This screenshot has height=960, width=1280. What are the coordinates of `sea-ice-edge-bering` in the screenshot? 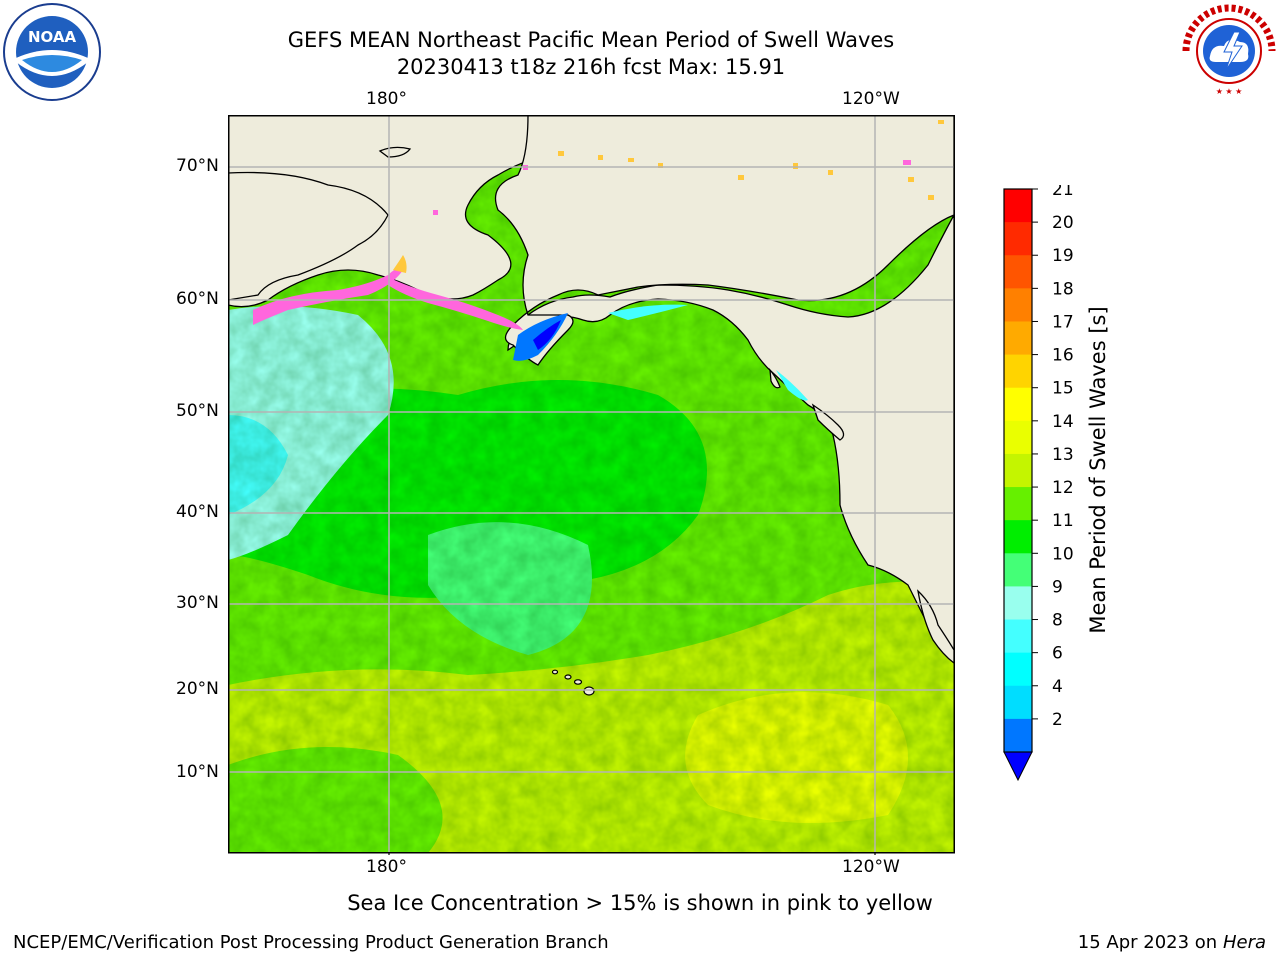 It's located at (455, 303).